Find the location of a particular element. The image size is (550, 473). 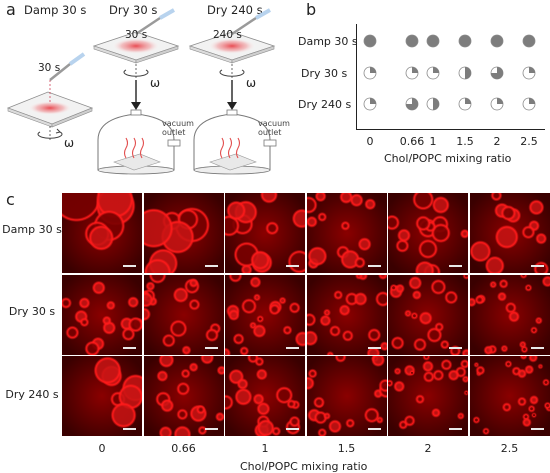

panel-b-axes is located at coordinates (450, 77).